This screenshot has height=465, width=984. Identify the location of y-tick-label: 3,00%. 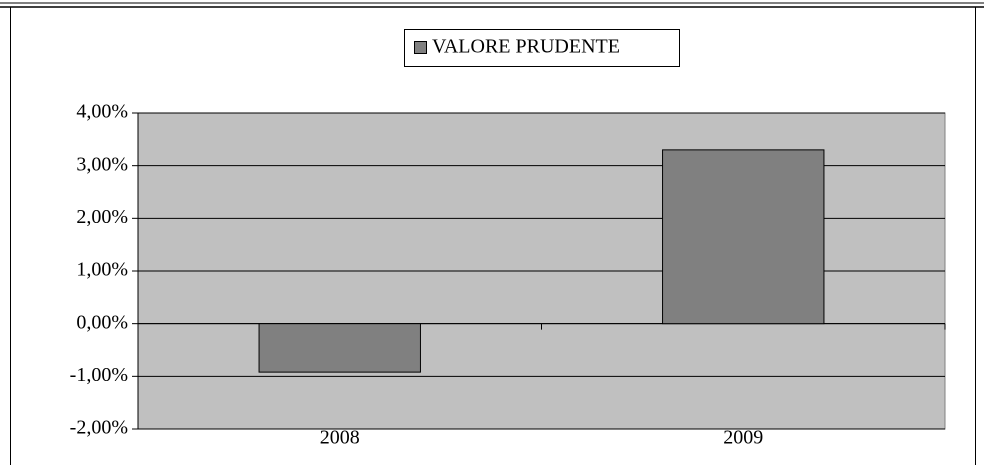
(102, 164).